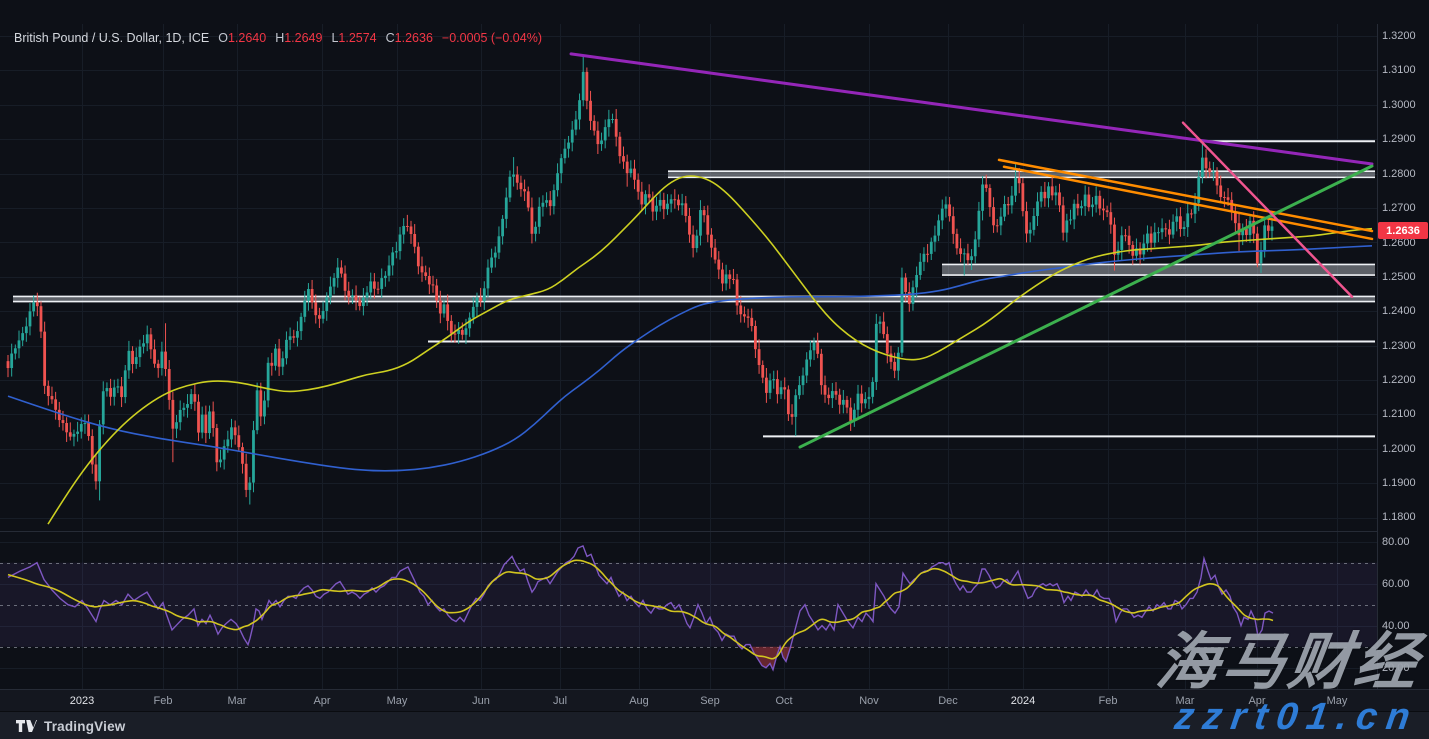 The image size is (1429, 739). Describe the element at coordinates (1399, 483) in the screenshot. I see `price-axis-label: 1.1900` at that location.